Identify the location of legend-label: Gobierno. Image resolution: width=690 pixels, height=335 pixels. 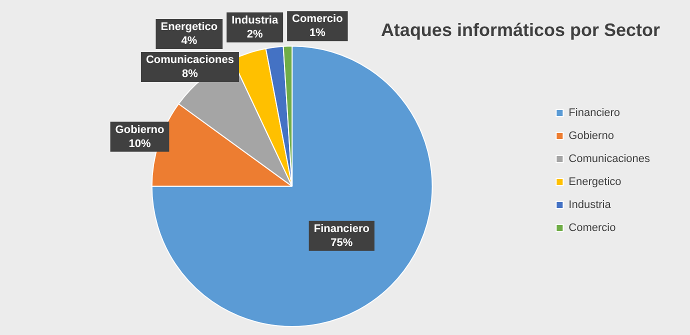
(591, 136).